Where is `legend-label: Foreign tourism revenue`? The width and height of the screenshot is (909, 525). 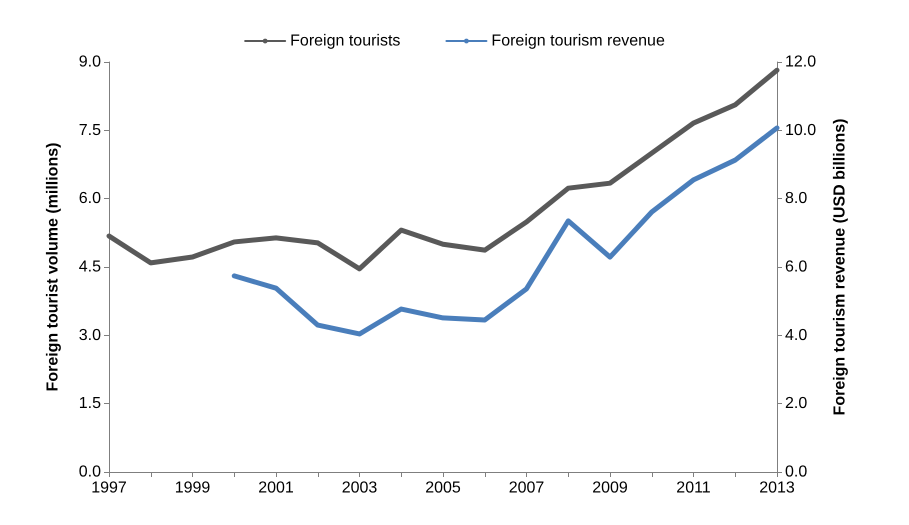 legend-label: Foreign tourism revenue is located at coordinates (578, 41).